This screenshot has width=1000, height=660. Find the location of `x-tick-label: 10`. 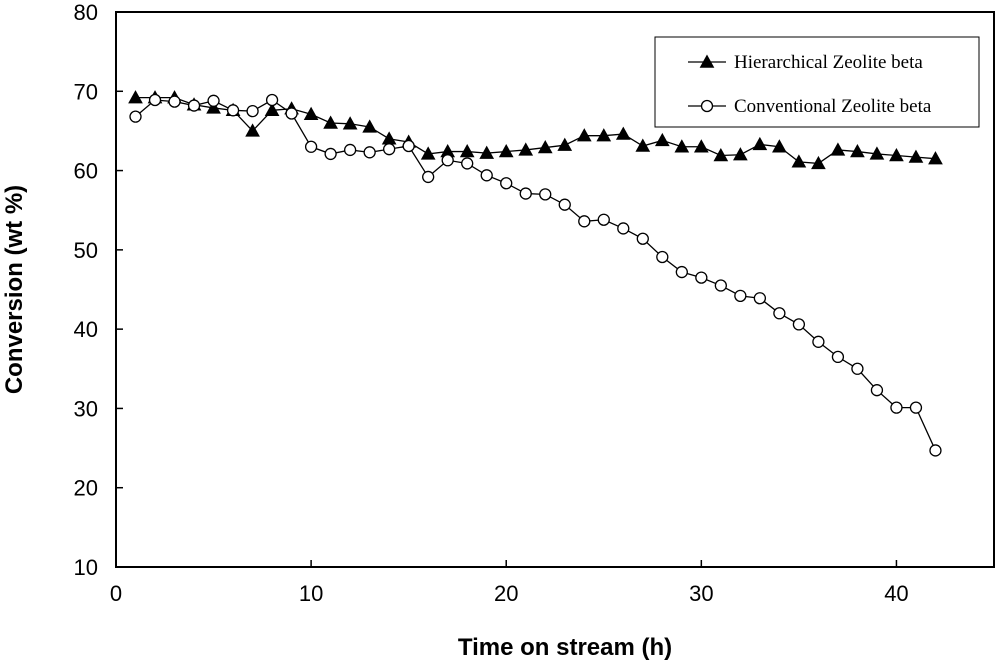

x-tick-label: 10 is located at coordinates (311, 593).